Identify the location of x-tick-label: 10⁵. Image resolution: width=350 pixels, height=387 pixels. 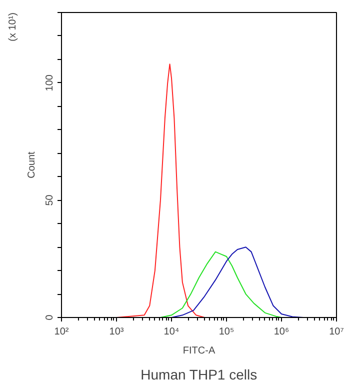
(226, 332).